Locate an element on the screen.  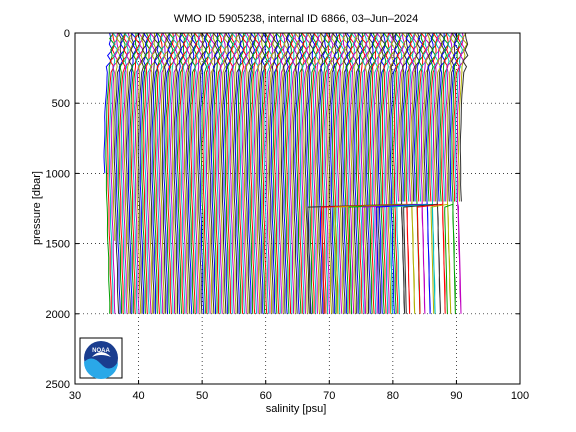
x-tick-label: 40 is located at coordinates (138, 396).